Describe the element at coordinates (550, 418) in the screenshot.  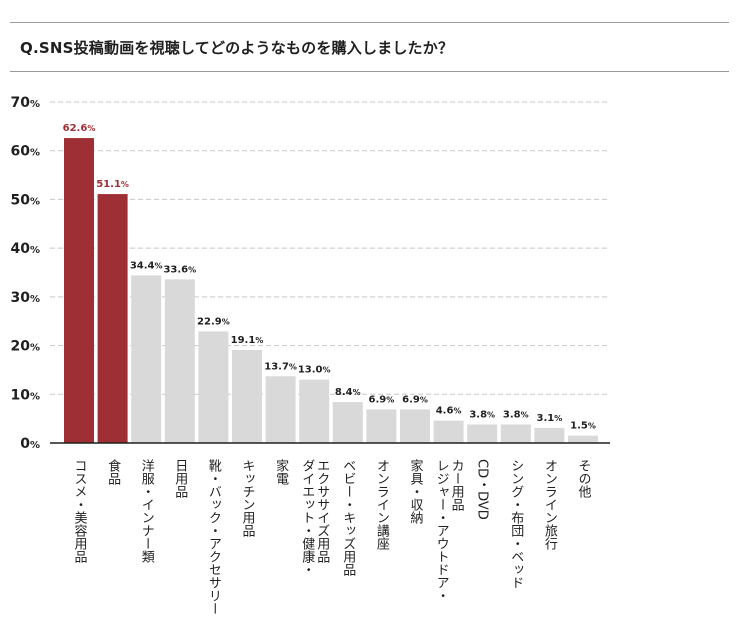
I see `data-label: 3.1%` at that location.